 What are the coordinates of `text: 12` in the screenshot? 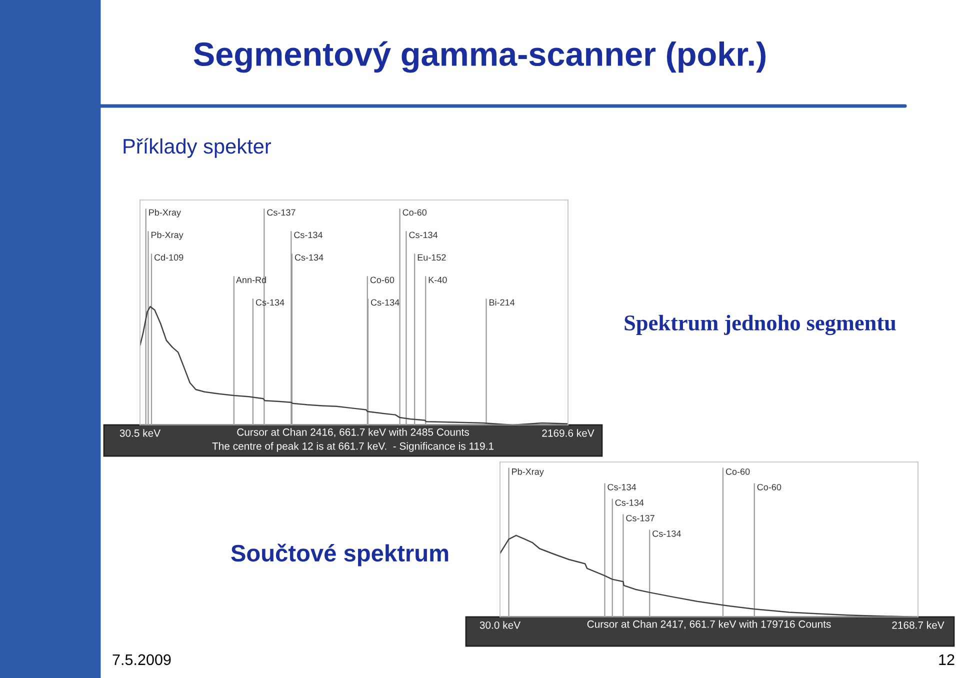 It's located at (946, 659).